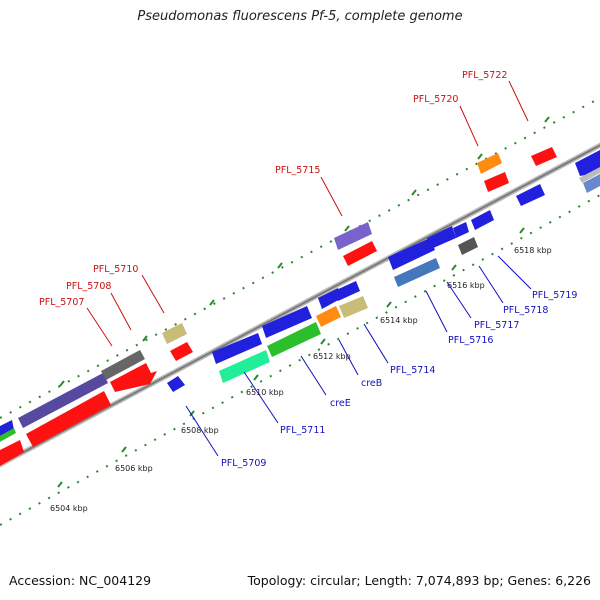 This screenshot has width=600, height=600. What do you see at coordinates (466, 285) in the screenshot?
I see `scale-tick-label: 6516 kbp` at bounding box center [466, 285].